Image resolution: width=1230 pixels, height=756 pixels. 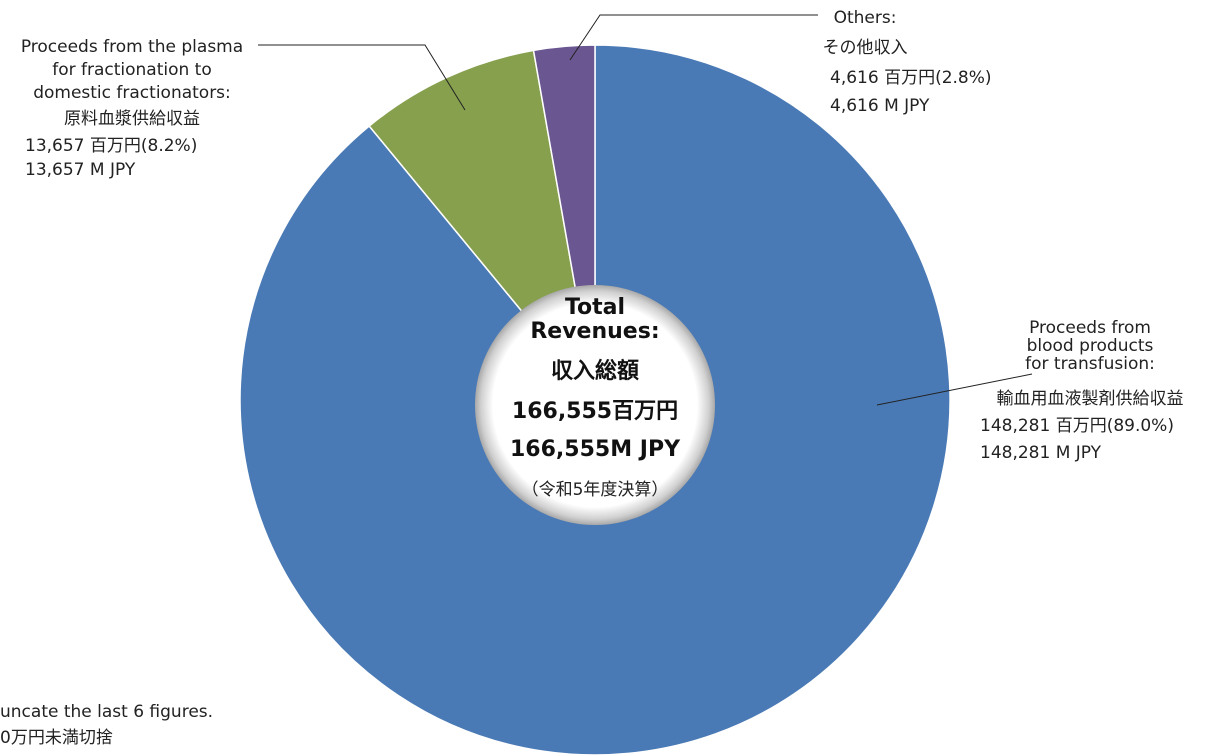 What do you see at coordinates (1090, 399) in the screenshot?
I see `slice-label: 輸血用血液製剤供給収益` at bounding box center [1090, 399].